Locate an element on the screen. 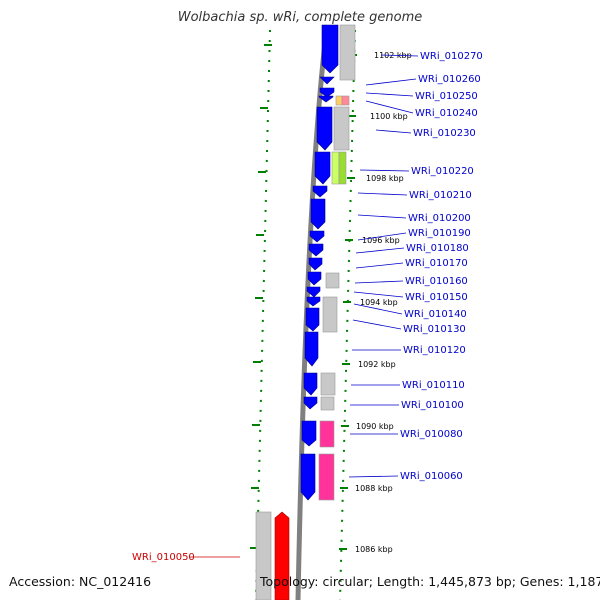 This screenshot has height=600, width=600. gene-label: WRi_010150 is located at coordinates (436, 297).